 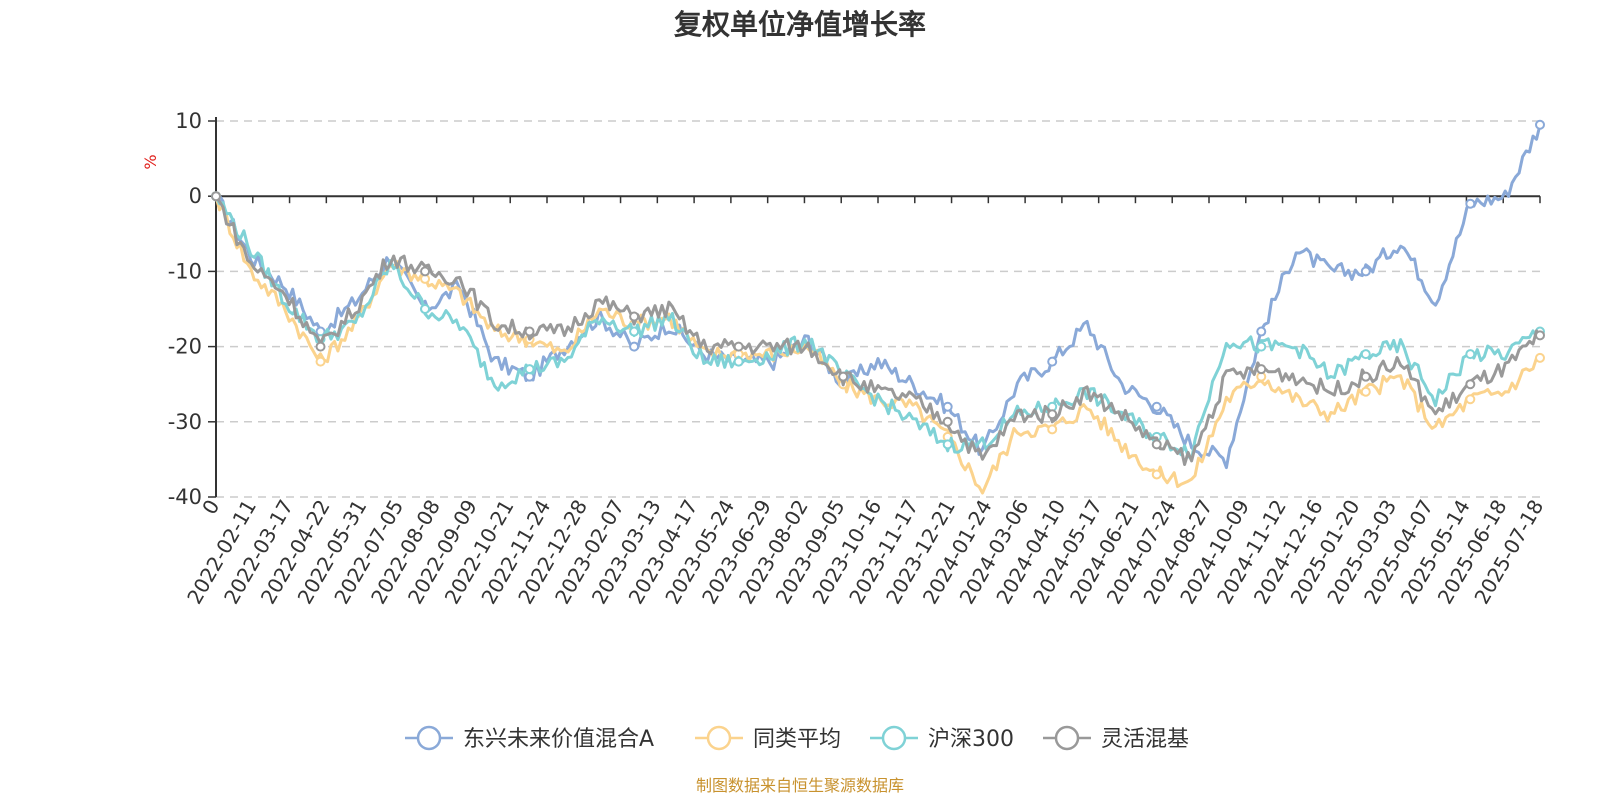 What do you see at coordinates (195, 196) in the screenshot?
I see `y-tick-label: 0` at bounding box center [195, 196].